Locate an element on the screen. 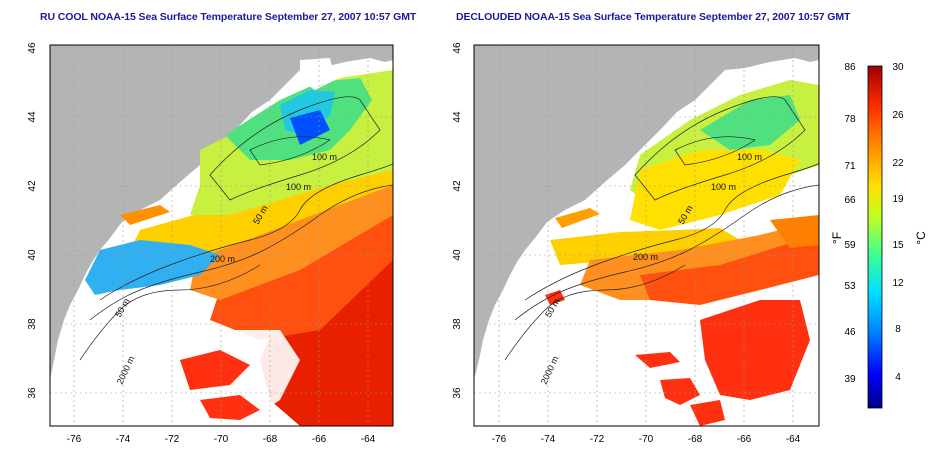 The height and width of the screenshot is (475, 950). svg-text: 59 is located at coordinates (850, 245).